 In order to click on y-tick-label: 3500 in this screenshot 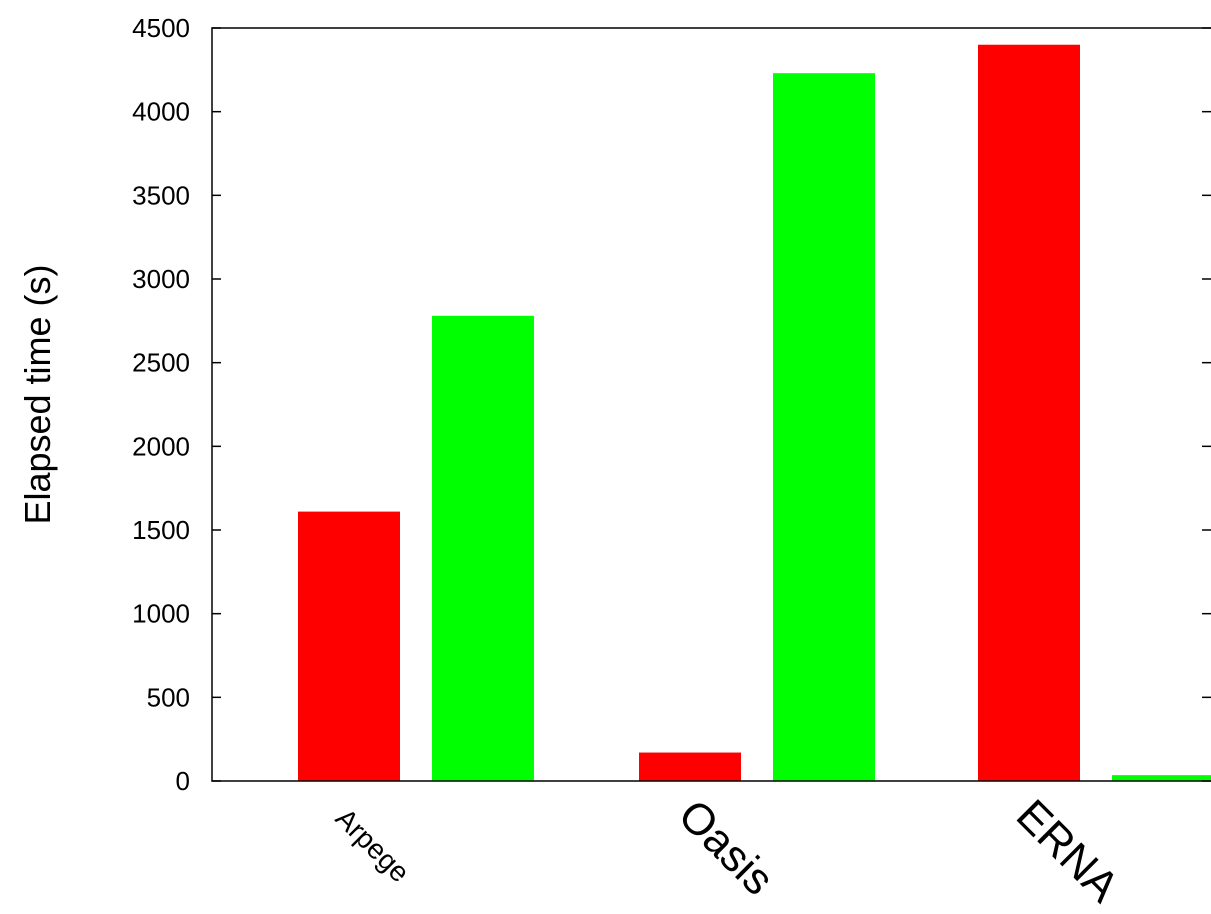, I will do `click(161, 195)`.